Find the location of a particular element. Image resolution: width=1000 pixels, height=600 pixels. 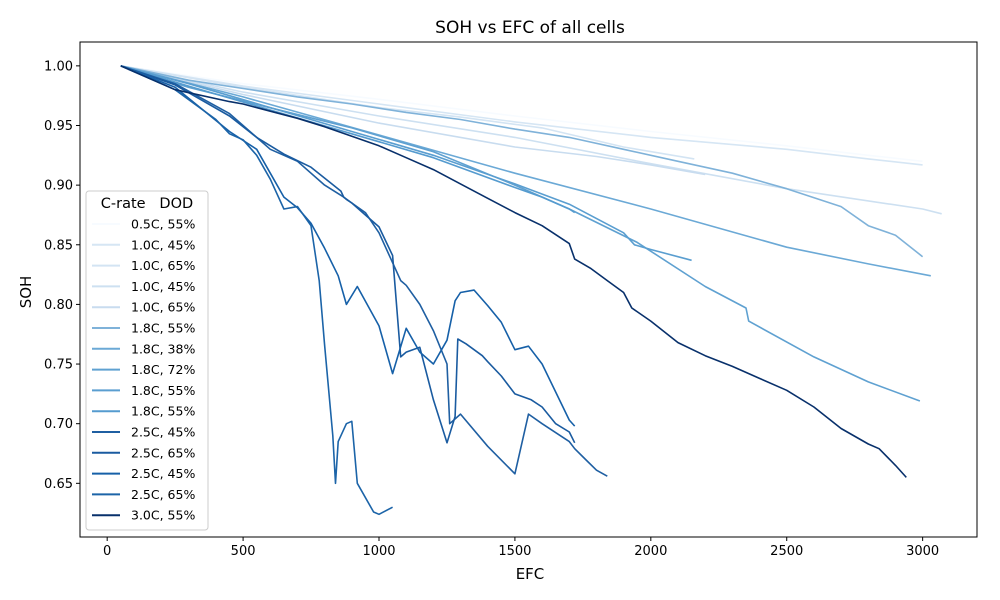

legend-entry-label: 0.5C, 55% is located at coordinates (163, 224).